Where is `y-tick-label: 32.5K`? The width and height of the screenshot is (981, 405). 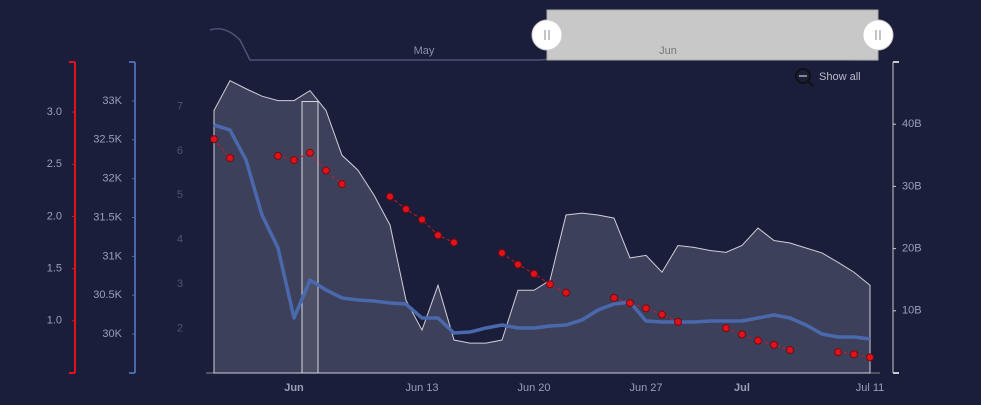
y-tick-label: 32.5K is located at coordinates (107, 140).